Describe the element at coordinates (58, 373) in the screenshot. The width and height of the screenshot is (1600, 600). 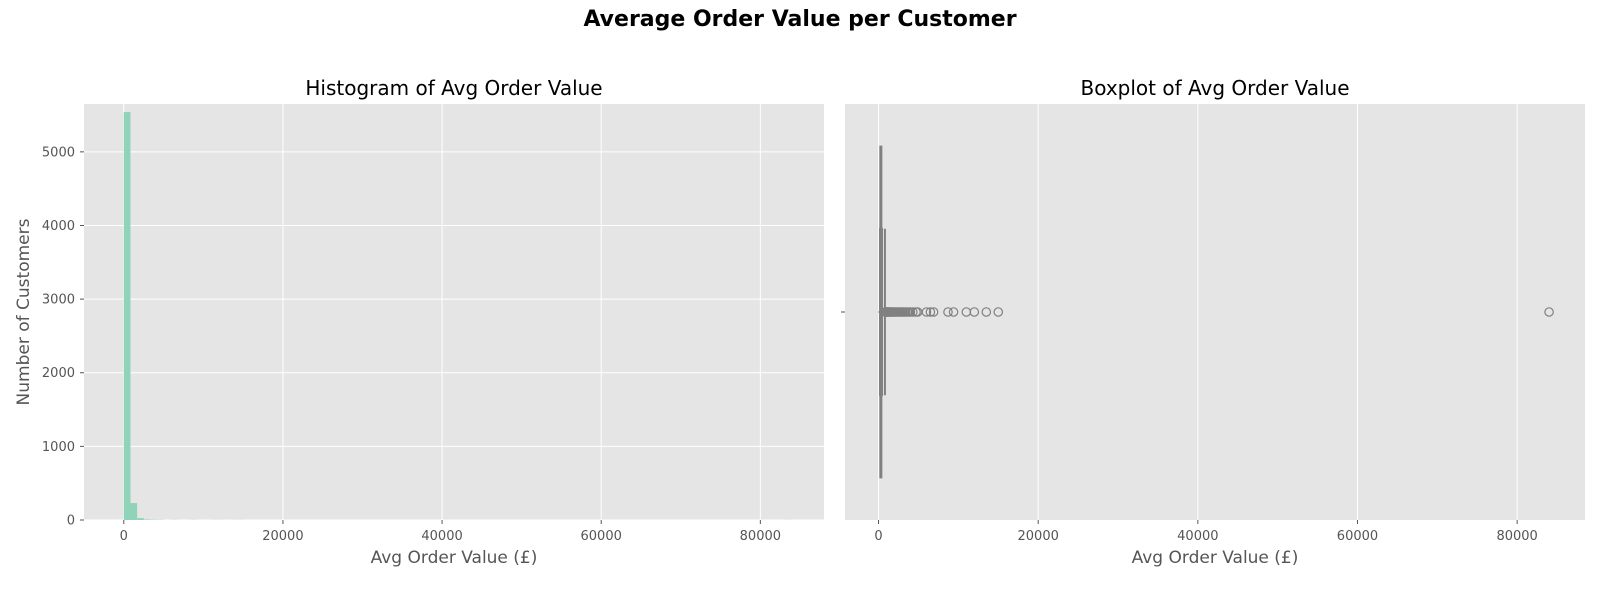
I see `histogram-y-tick-label: 2000` at that location.